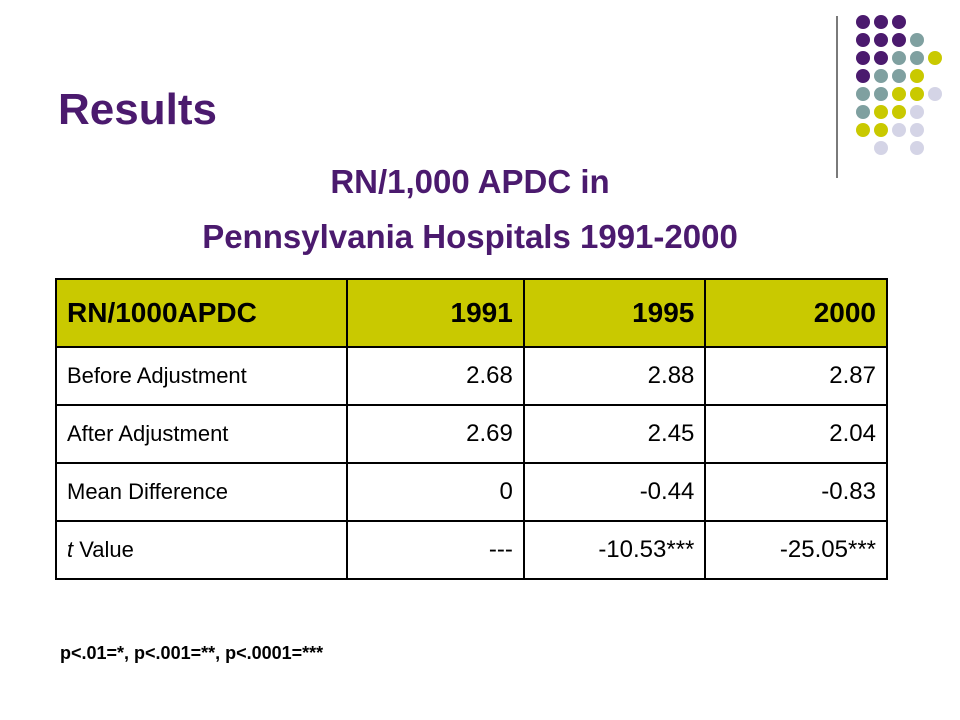 The height and width of the screenshot is (720, 960). Describe the element at coordinates (201, 313) in the screenshot. I see `column-header: RN/1000APDC` at that location.